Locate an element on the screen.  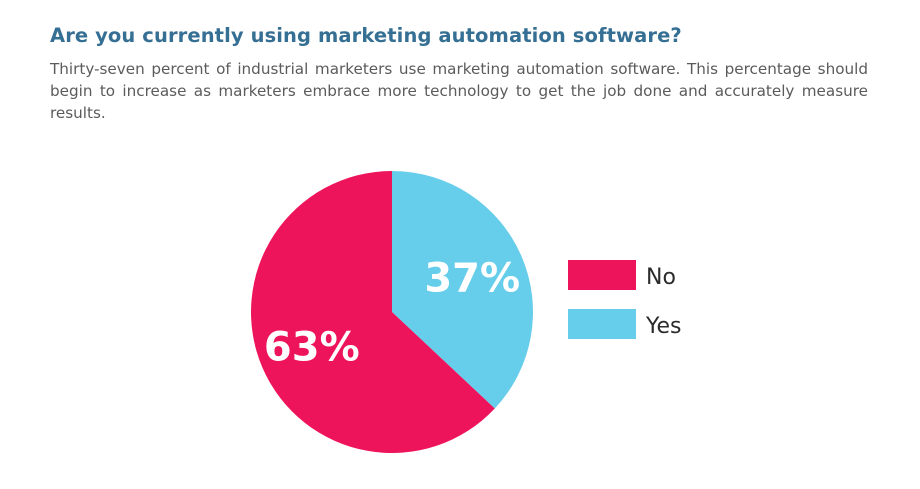
pie-labels: 37% 63% is located at coordinates (392, 312).